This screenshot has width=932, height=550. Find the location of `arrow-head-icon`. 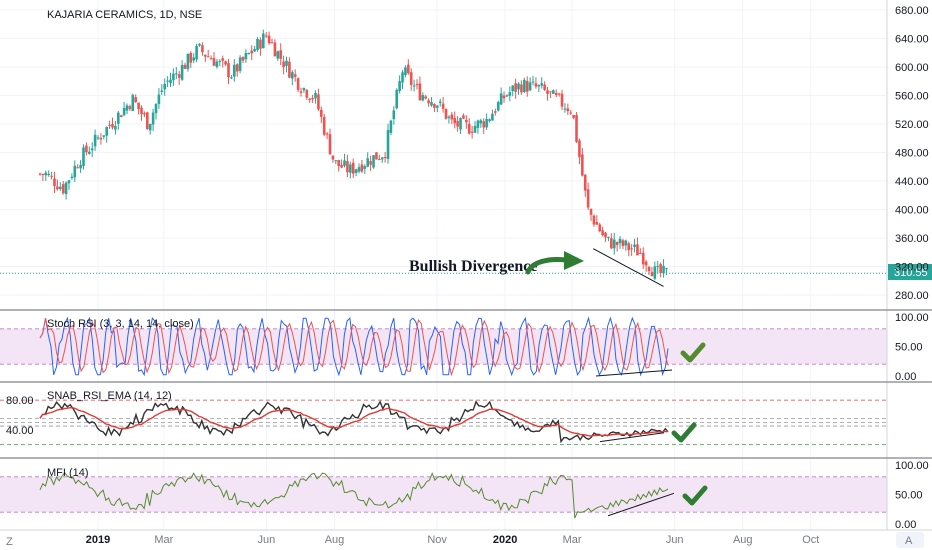

arrow-head-icon is located at coordinates (574, 260).